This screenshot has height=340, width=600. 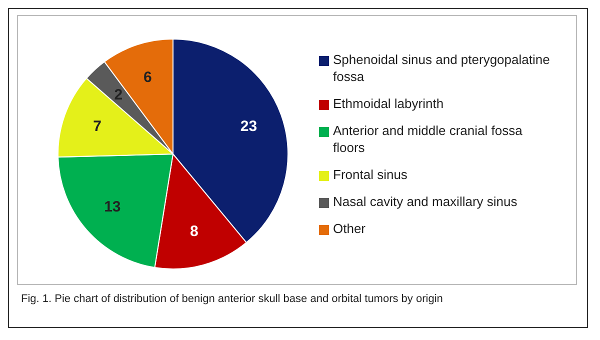 What do you see at coordinates (442, 68) in the screenshot?
I see `legend-label: Sphenoidal sinus and pterygopalatine fossa` at bounding box center [442, 68].